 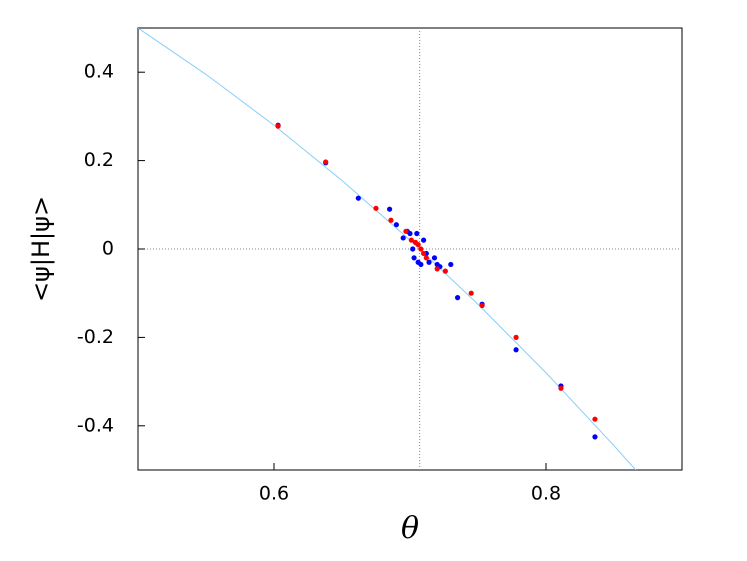 What do you see at coordinates (95, 425) in the screenshot?
I see `y-tick-label: -0.4` at bounding box center [95, 425].